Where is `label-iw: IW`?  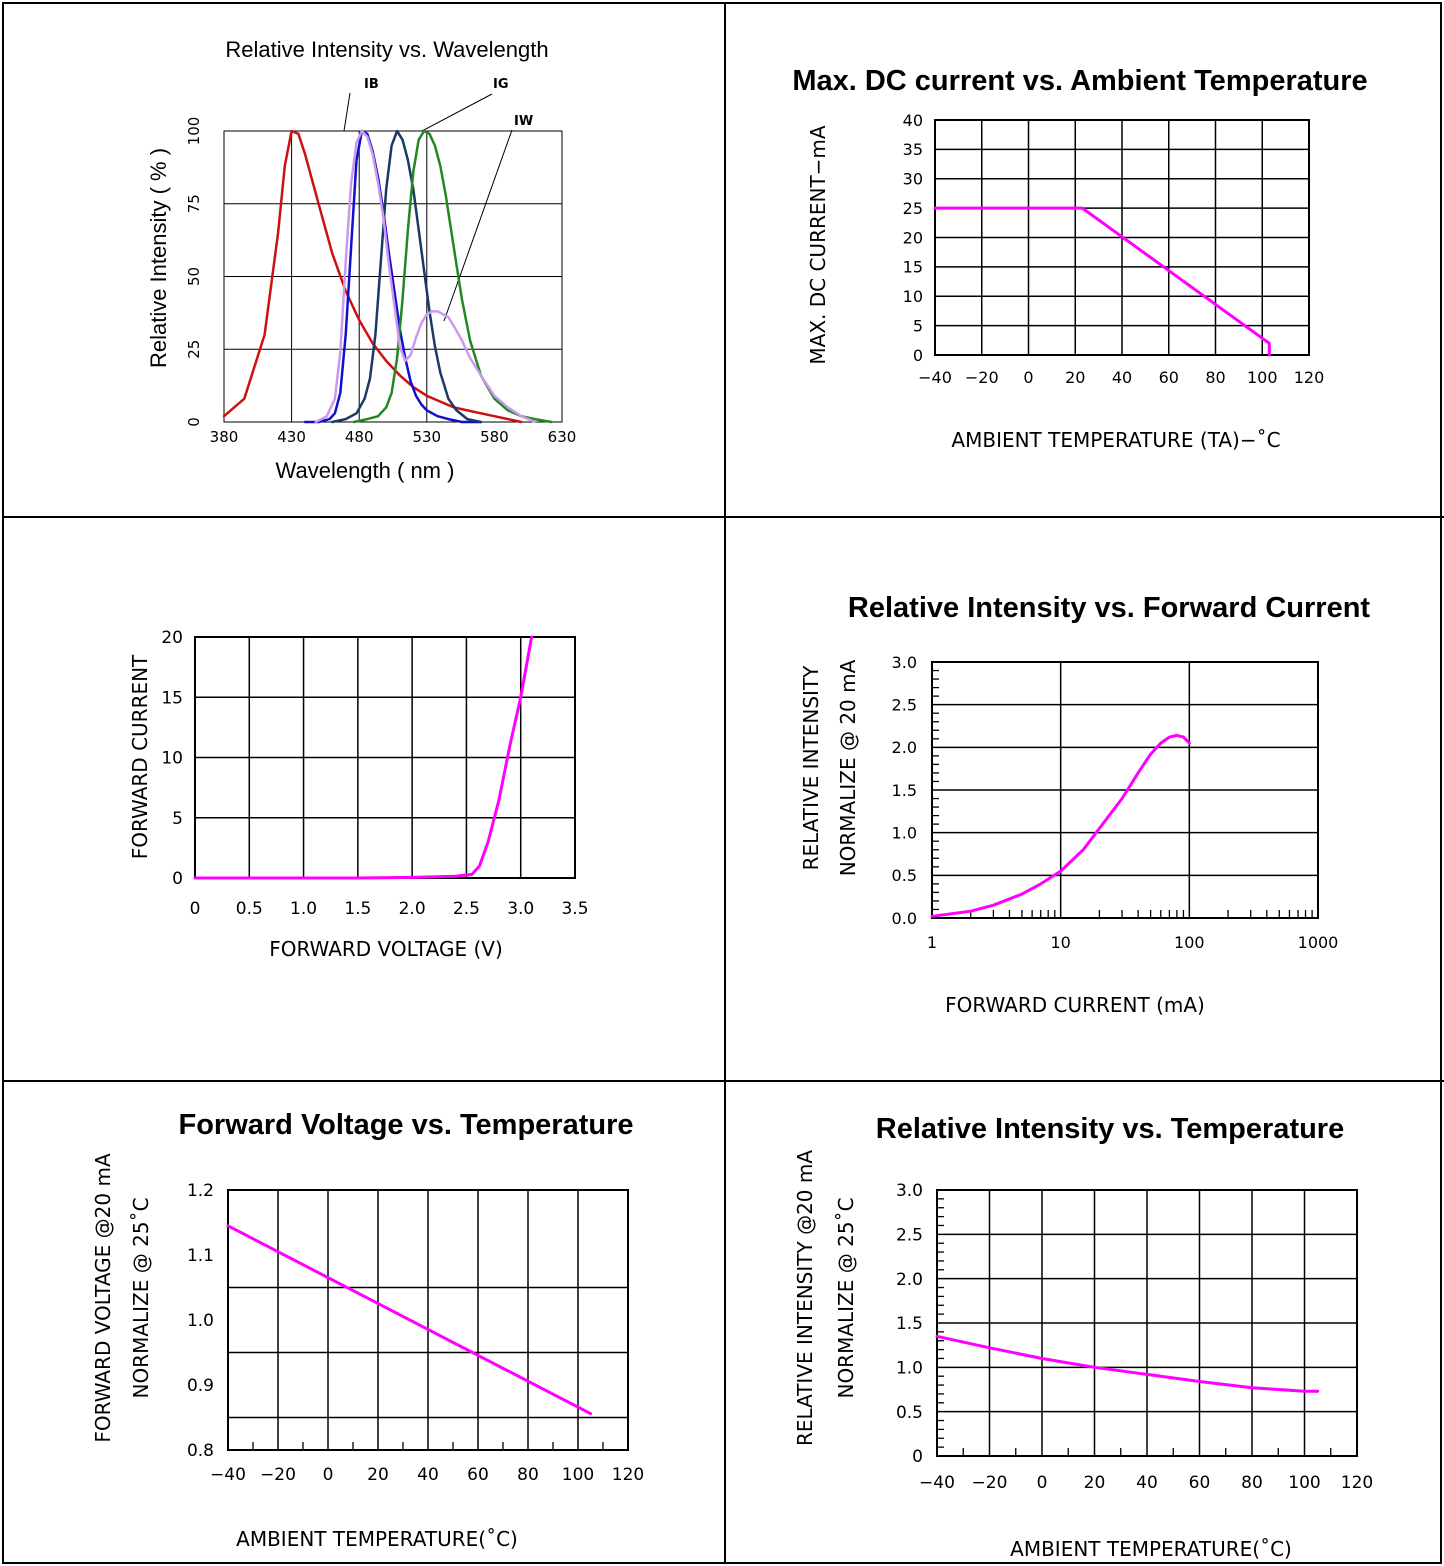
label-iw: IW is located at coordinates (523, 121).